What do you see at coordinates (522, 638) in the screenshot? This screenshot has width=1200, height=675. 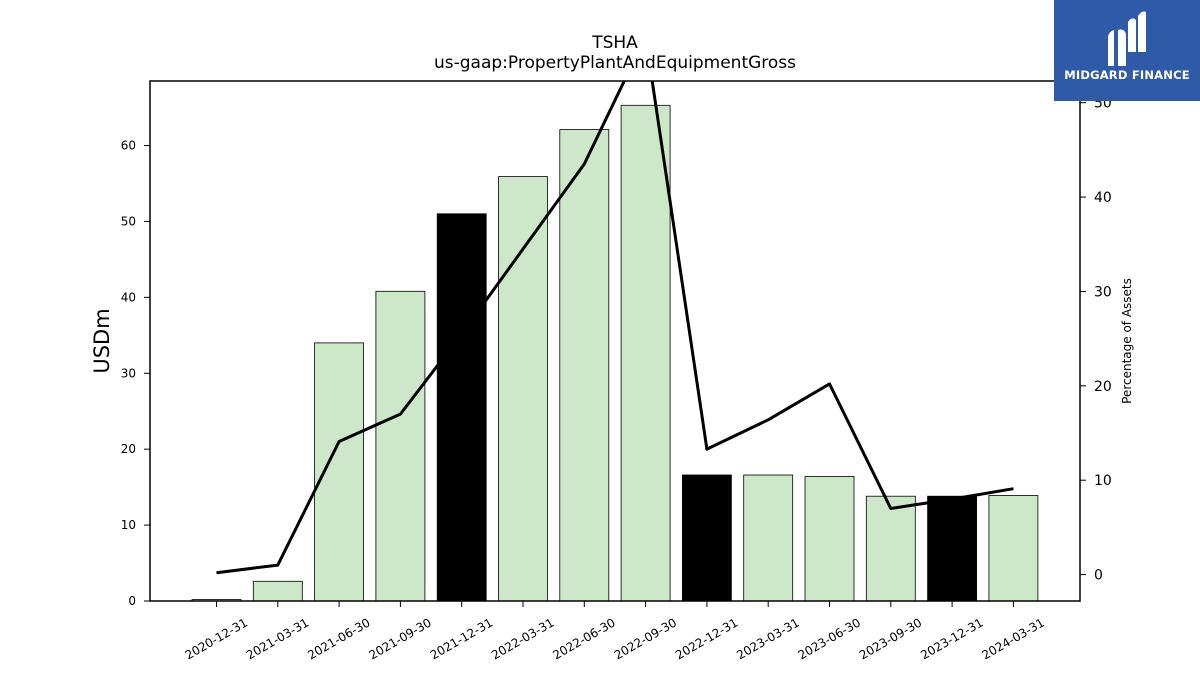 I see `x-tick-label: 2022-03-31` at bounding box center [522, 638].